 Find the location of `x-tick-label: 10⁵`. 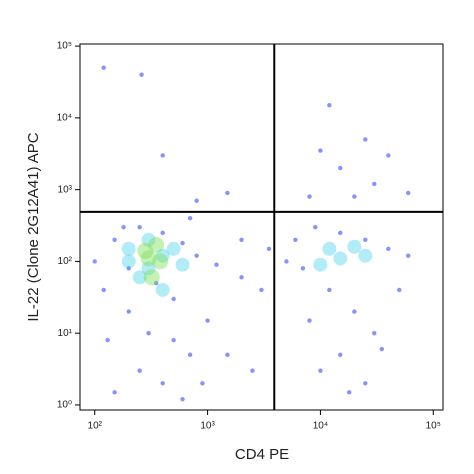

x-tick-label: 10⁵ is located at coordinates (433, 426).